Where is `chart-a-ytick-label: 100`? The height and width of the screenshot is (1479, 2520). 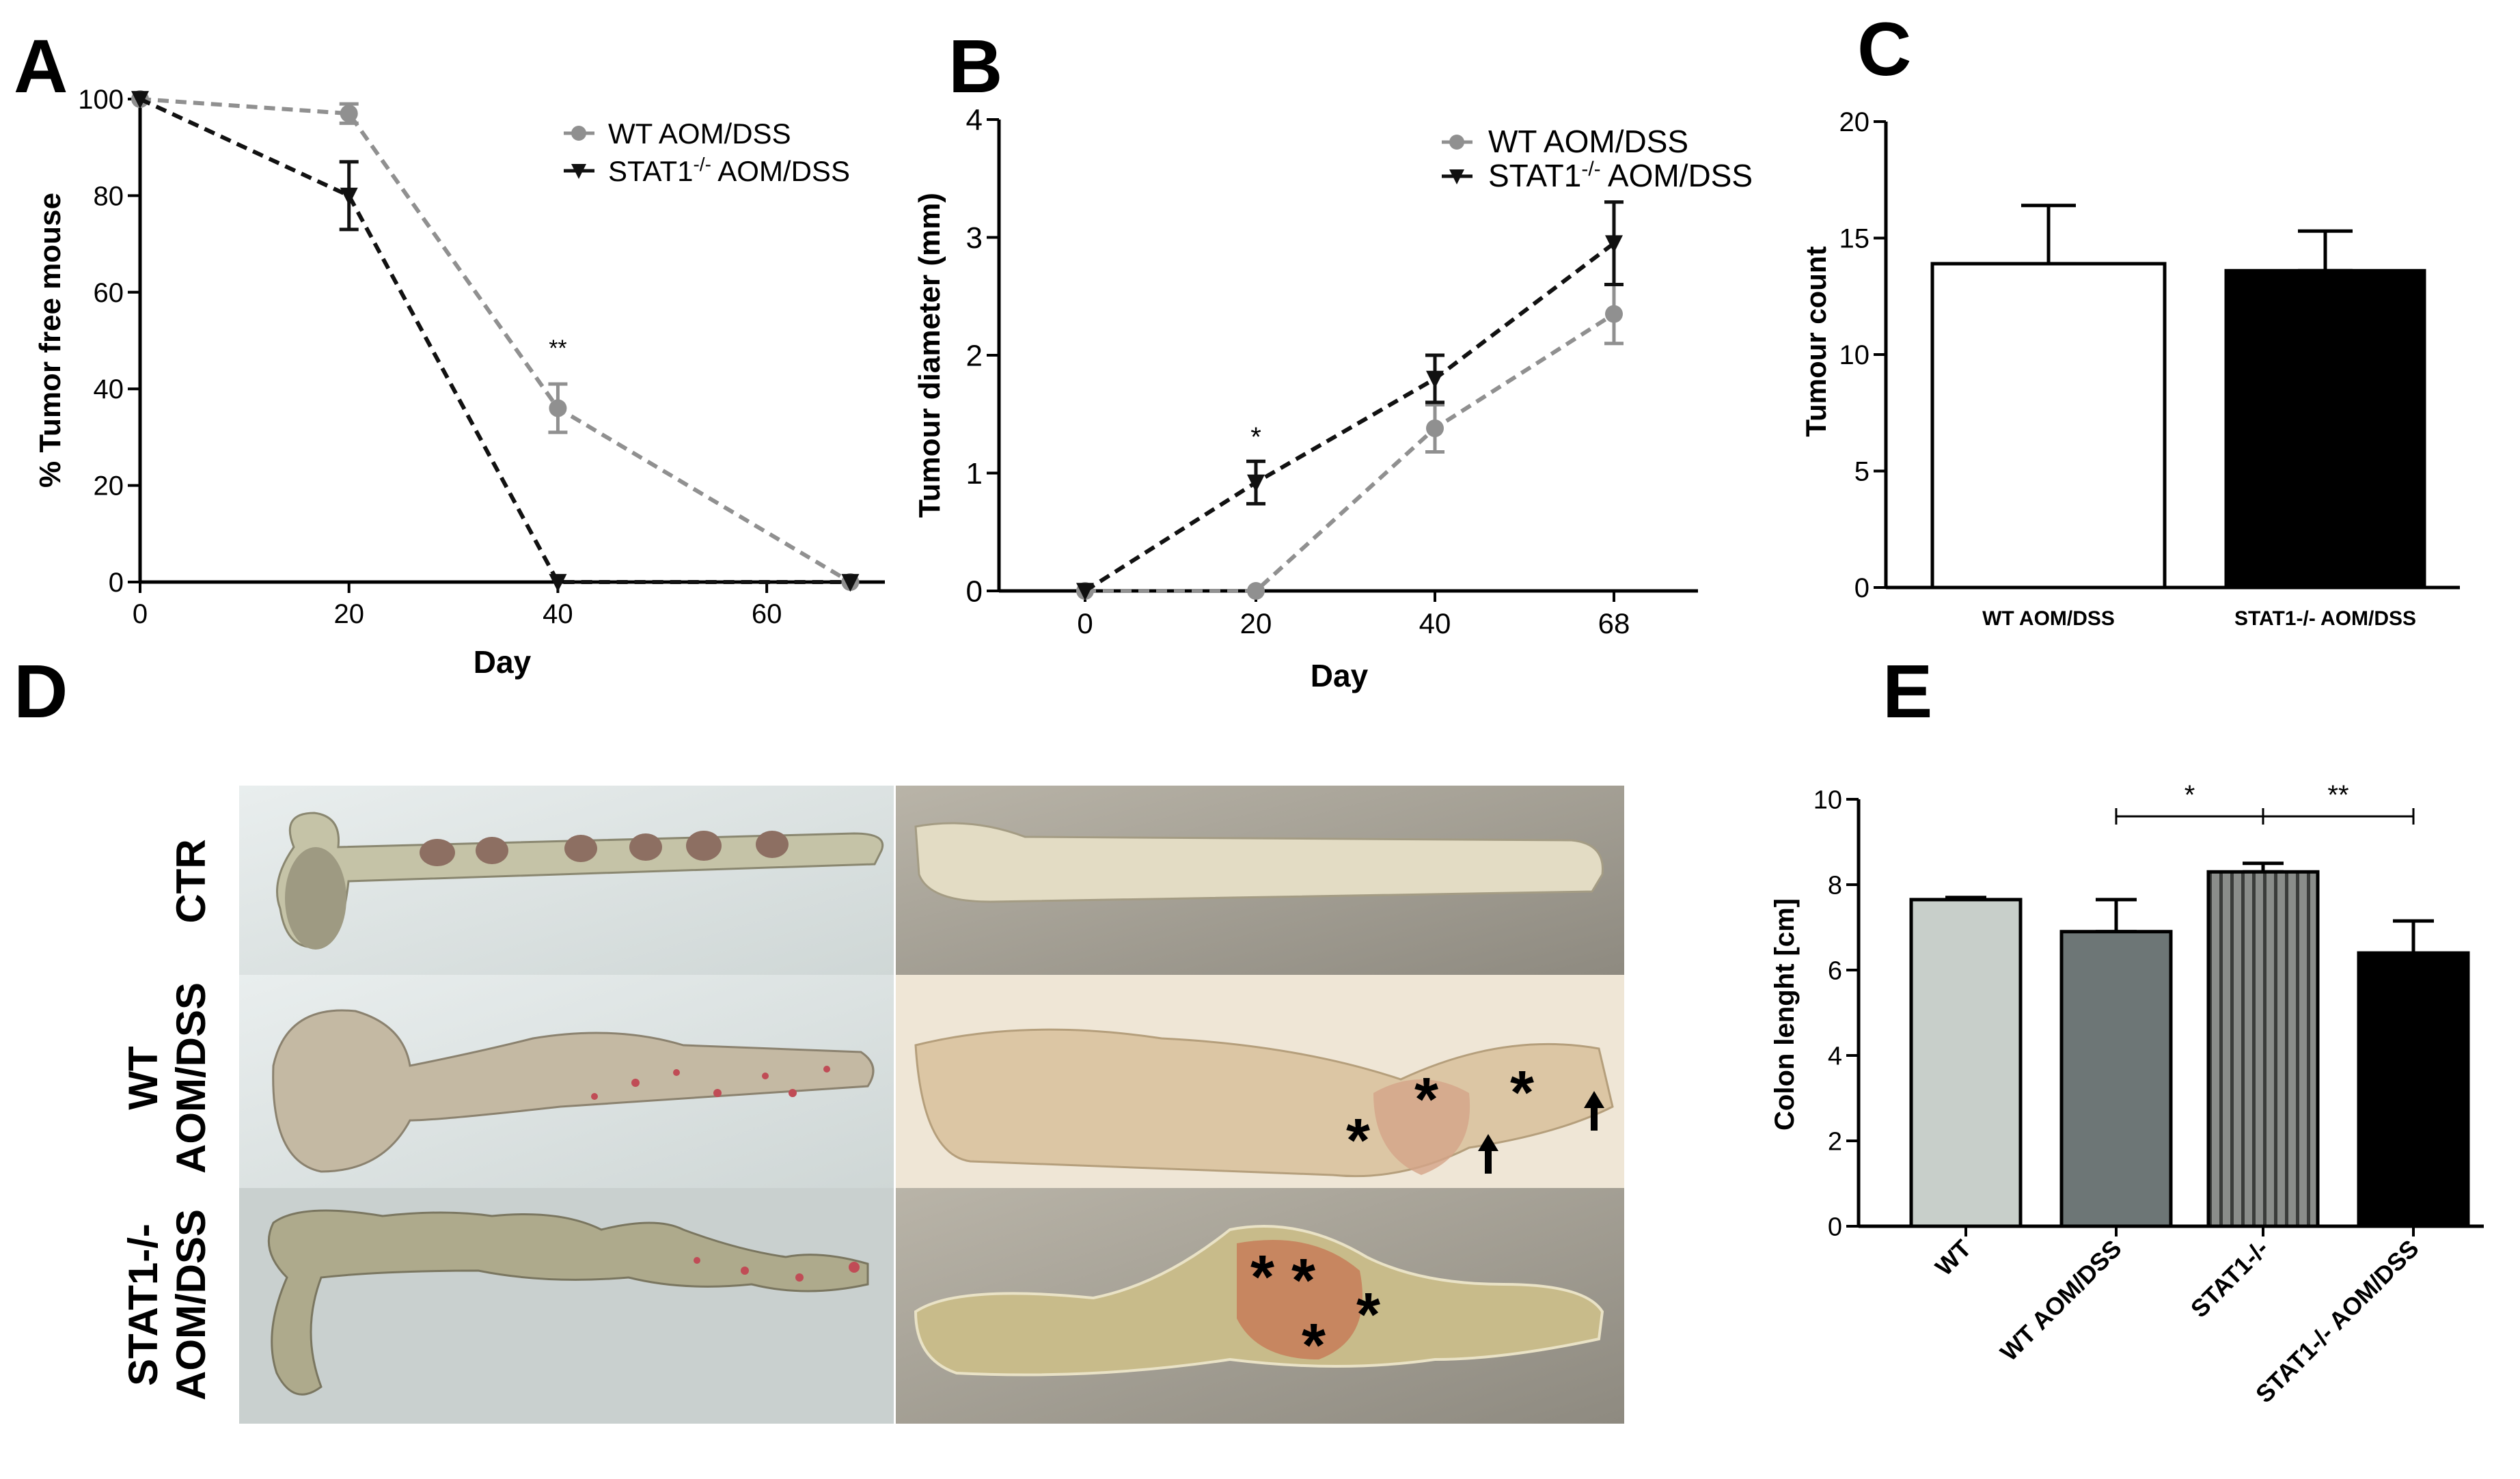 chart-a-ytick-label: 100 is located at coordinates (101, 100).